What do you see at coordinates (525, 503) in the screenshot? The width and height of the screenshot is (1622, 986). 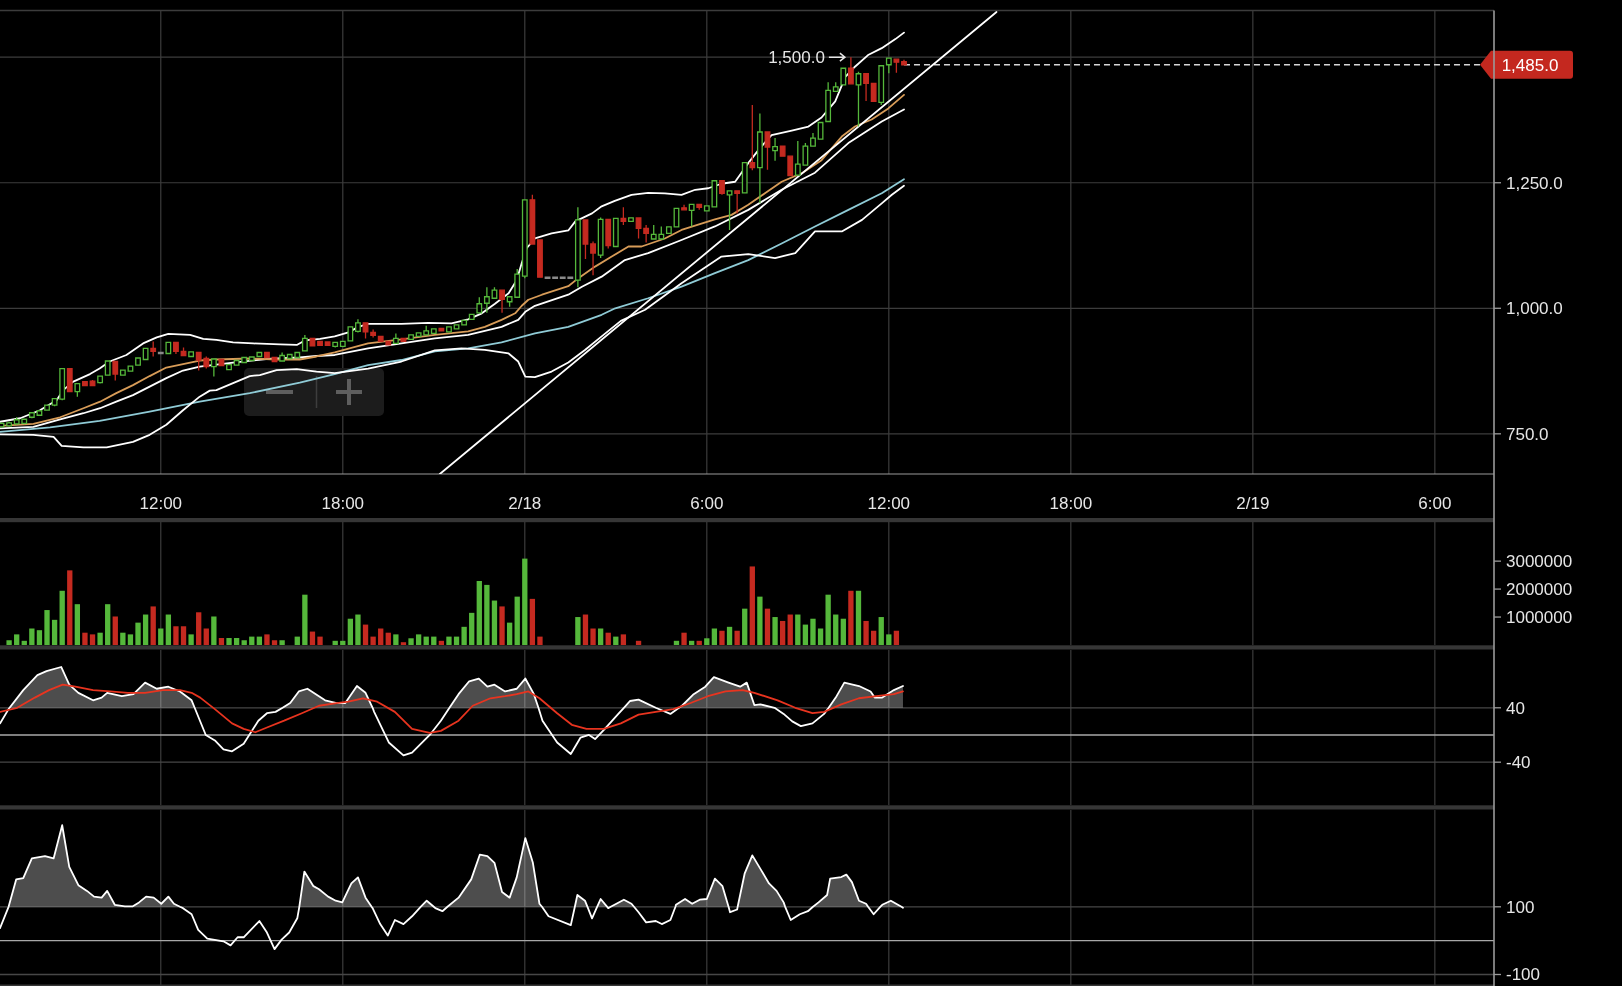 I see `x-tick-label: 2/18` at bounding box center [525, 503].